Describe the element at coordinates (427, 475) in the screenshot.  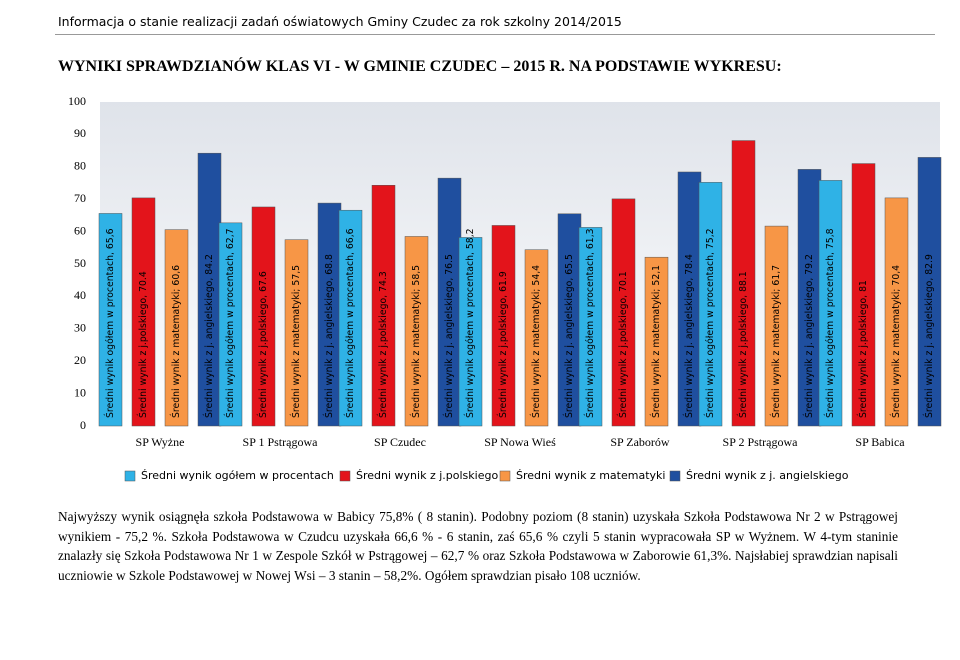
I see `legend-label: Średni wynik z j.polskiego` at that location.